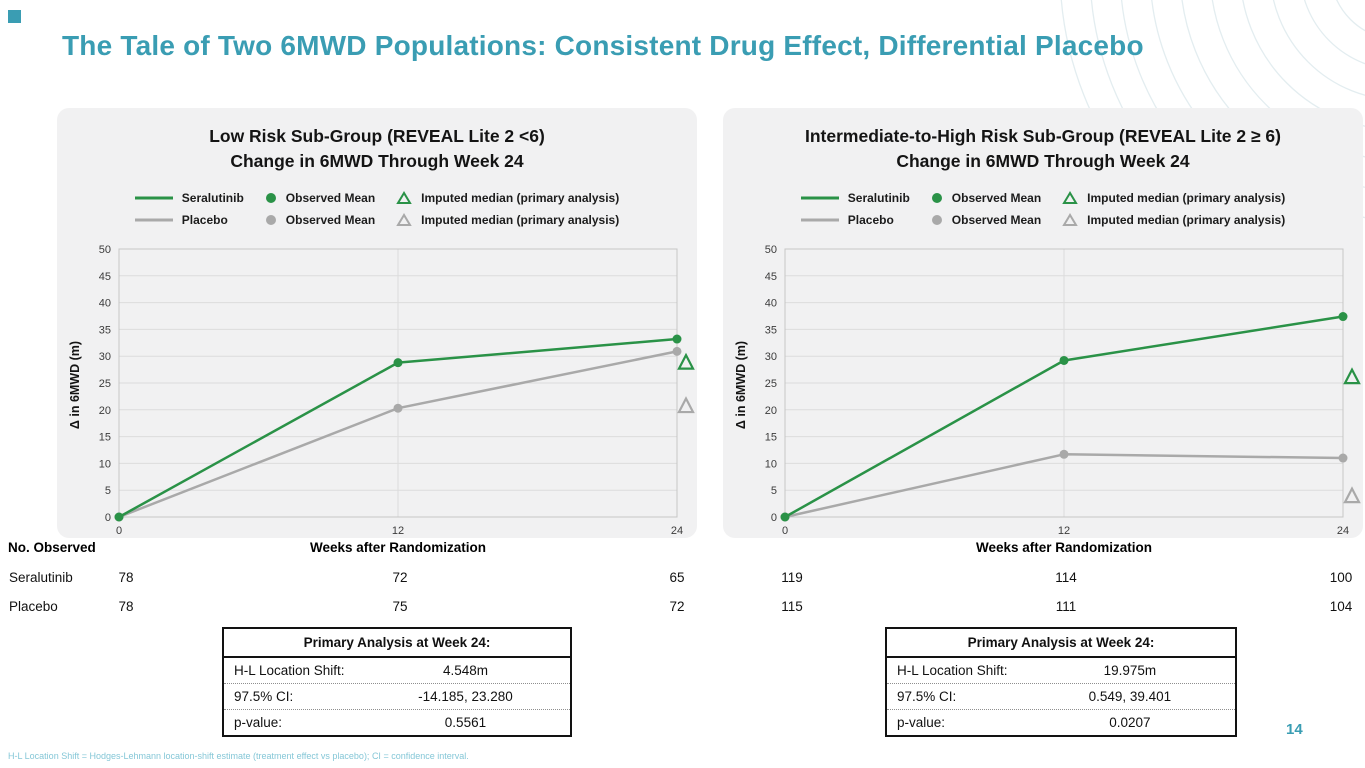 The width and height of the screenshot is (1365, 768). I want to click on analysis-row-pvalue: p-value: 0.5561, so click(397, 722).